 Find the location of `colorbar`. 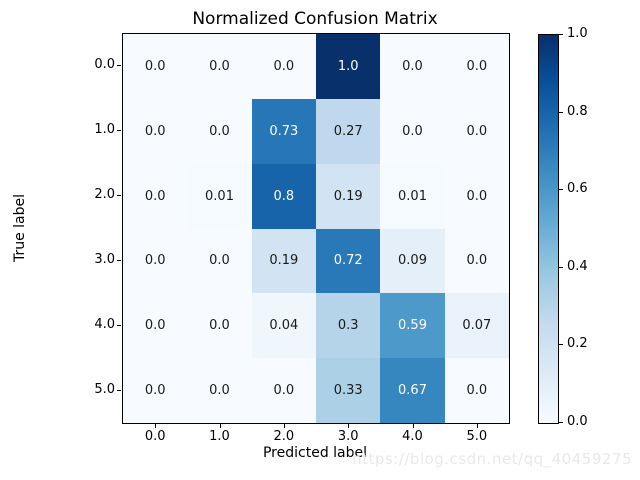

colorbar is located at coordinates (548, 229).